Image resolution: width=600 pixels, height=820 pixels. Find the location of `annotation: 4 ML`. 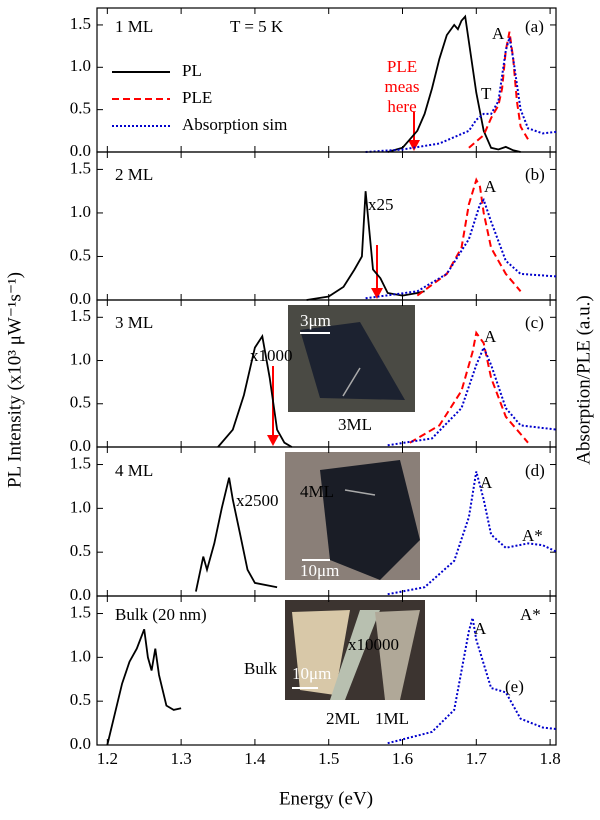

annotation: 4 ML is located at coordinates (134, 470).